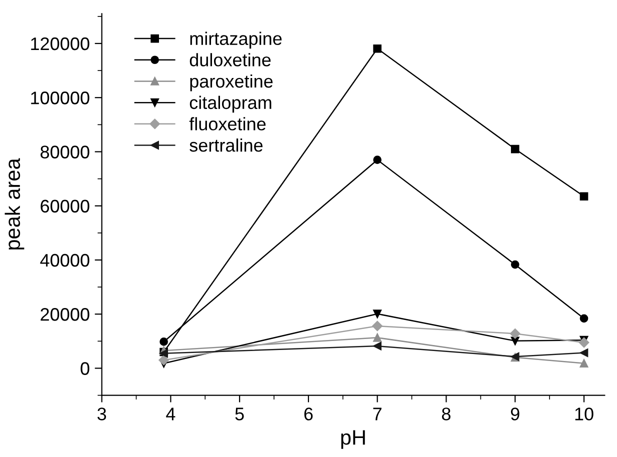 The width and height of the screenshot is (617, 457). Describe the element at coordinates (65, 260) in the screenshot. I see `y-tick-label: 40000` at that location.